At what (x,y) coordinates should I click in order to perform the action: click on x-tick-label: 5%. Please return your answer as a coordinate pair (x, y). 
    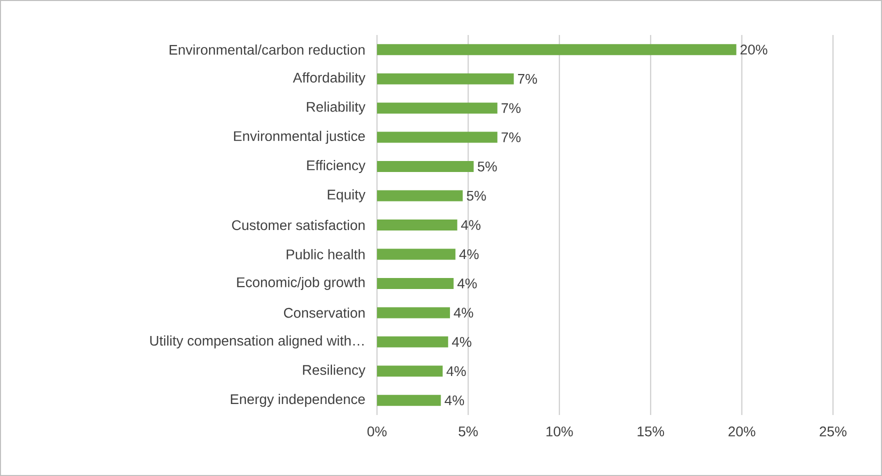
    Looking at the image, I should click on (468, 431).